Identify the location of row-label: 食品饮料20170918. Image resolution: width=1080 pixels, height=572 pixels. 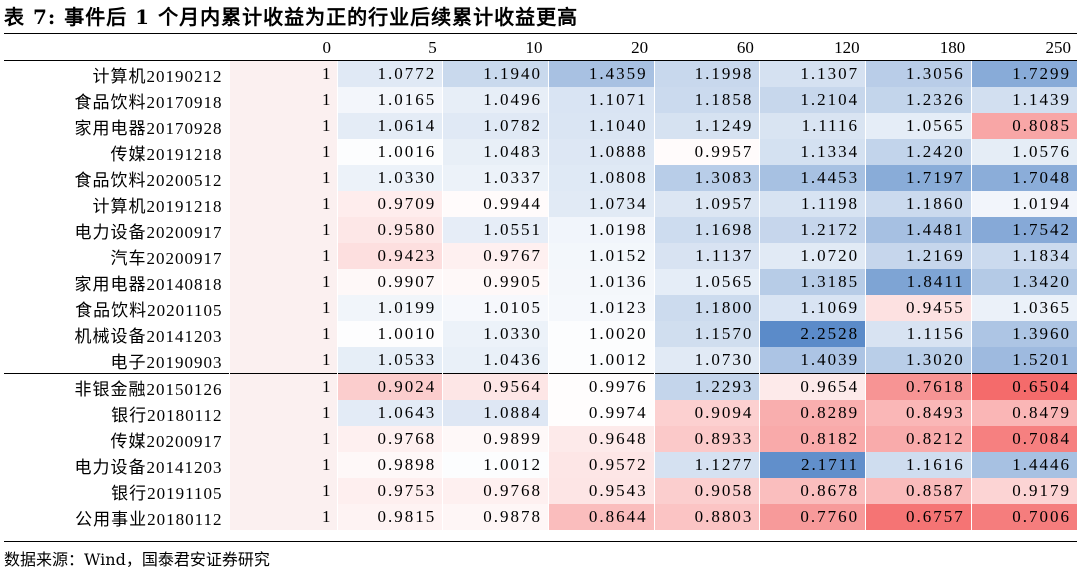
(148, 102).